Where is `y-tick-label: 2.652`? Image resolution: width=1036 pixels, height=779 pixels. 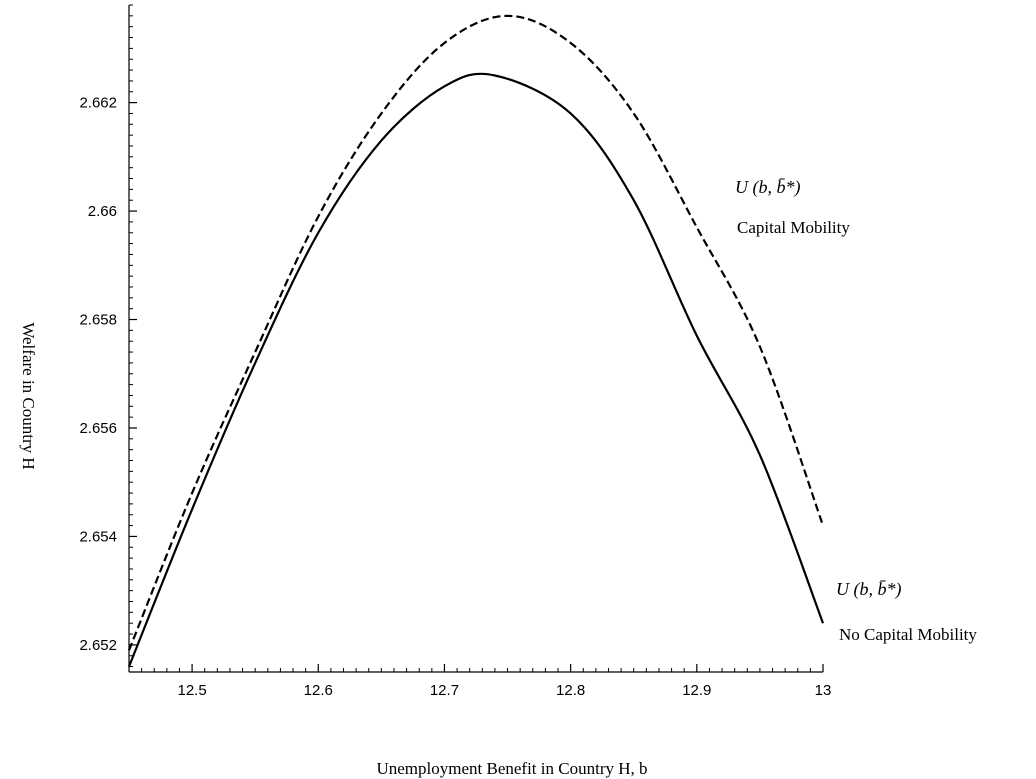
y-tick-label: 2.652 is located at coordinates (98, 645).